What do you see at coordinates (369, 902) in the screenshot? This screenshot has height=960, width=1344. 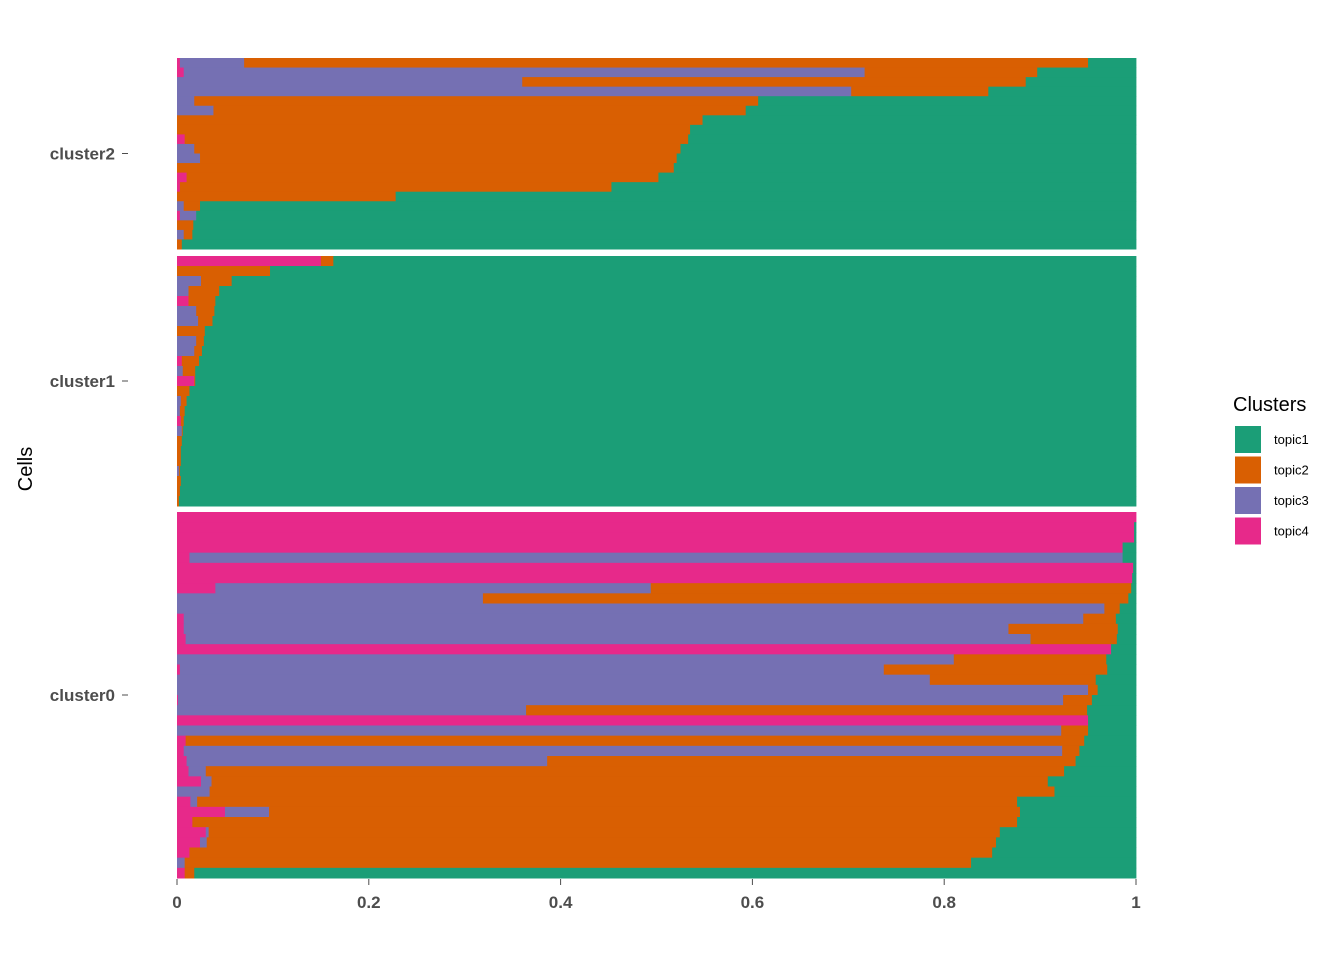 I see `x-tick-label: 0.2` at bounding box center [369, 902].